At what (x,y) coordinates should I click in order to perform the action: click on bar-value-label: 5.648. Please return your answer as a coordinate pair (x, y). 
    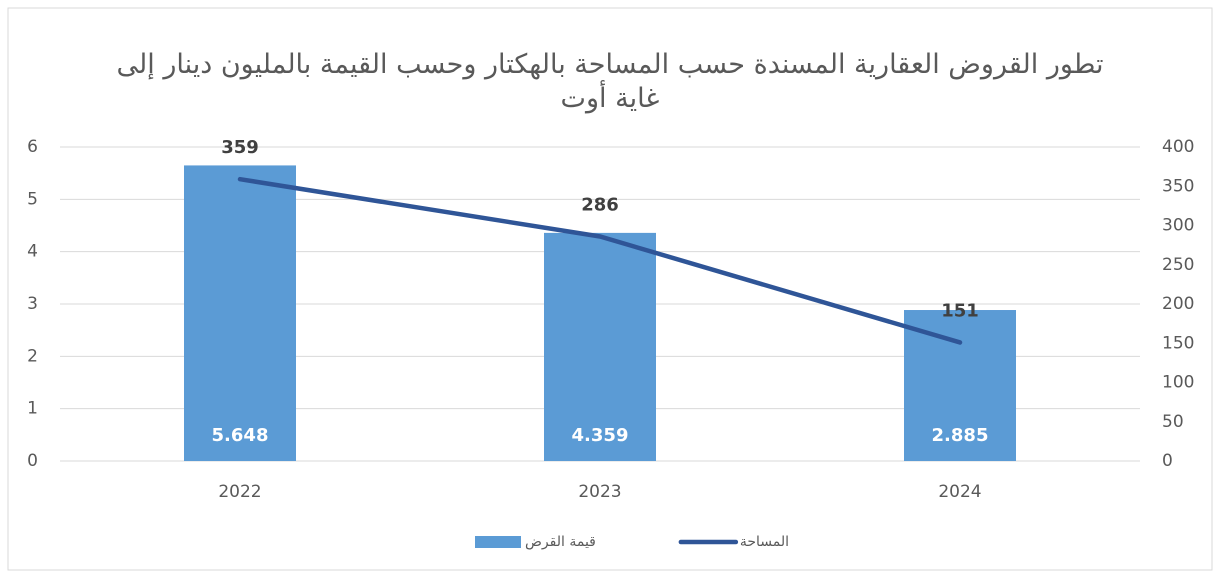
    Looking at the image, I should click on (240, 435).